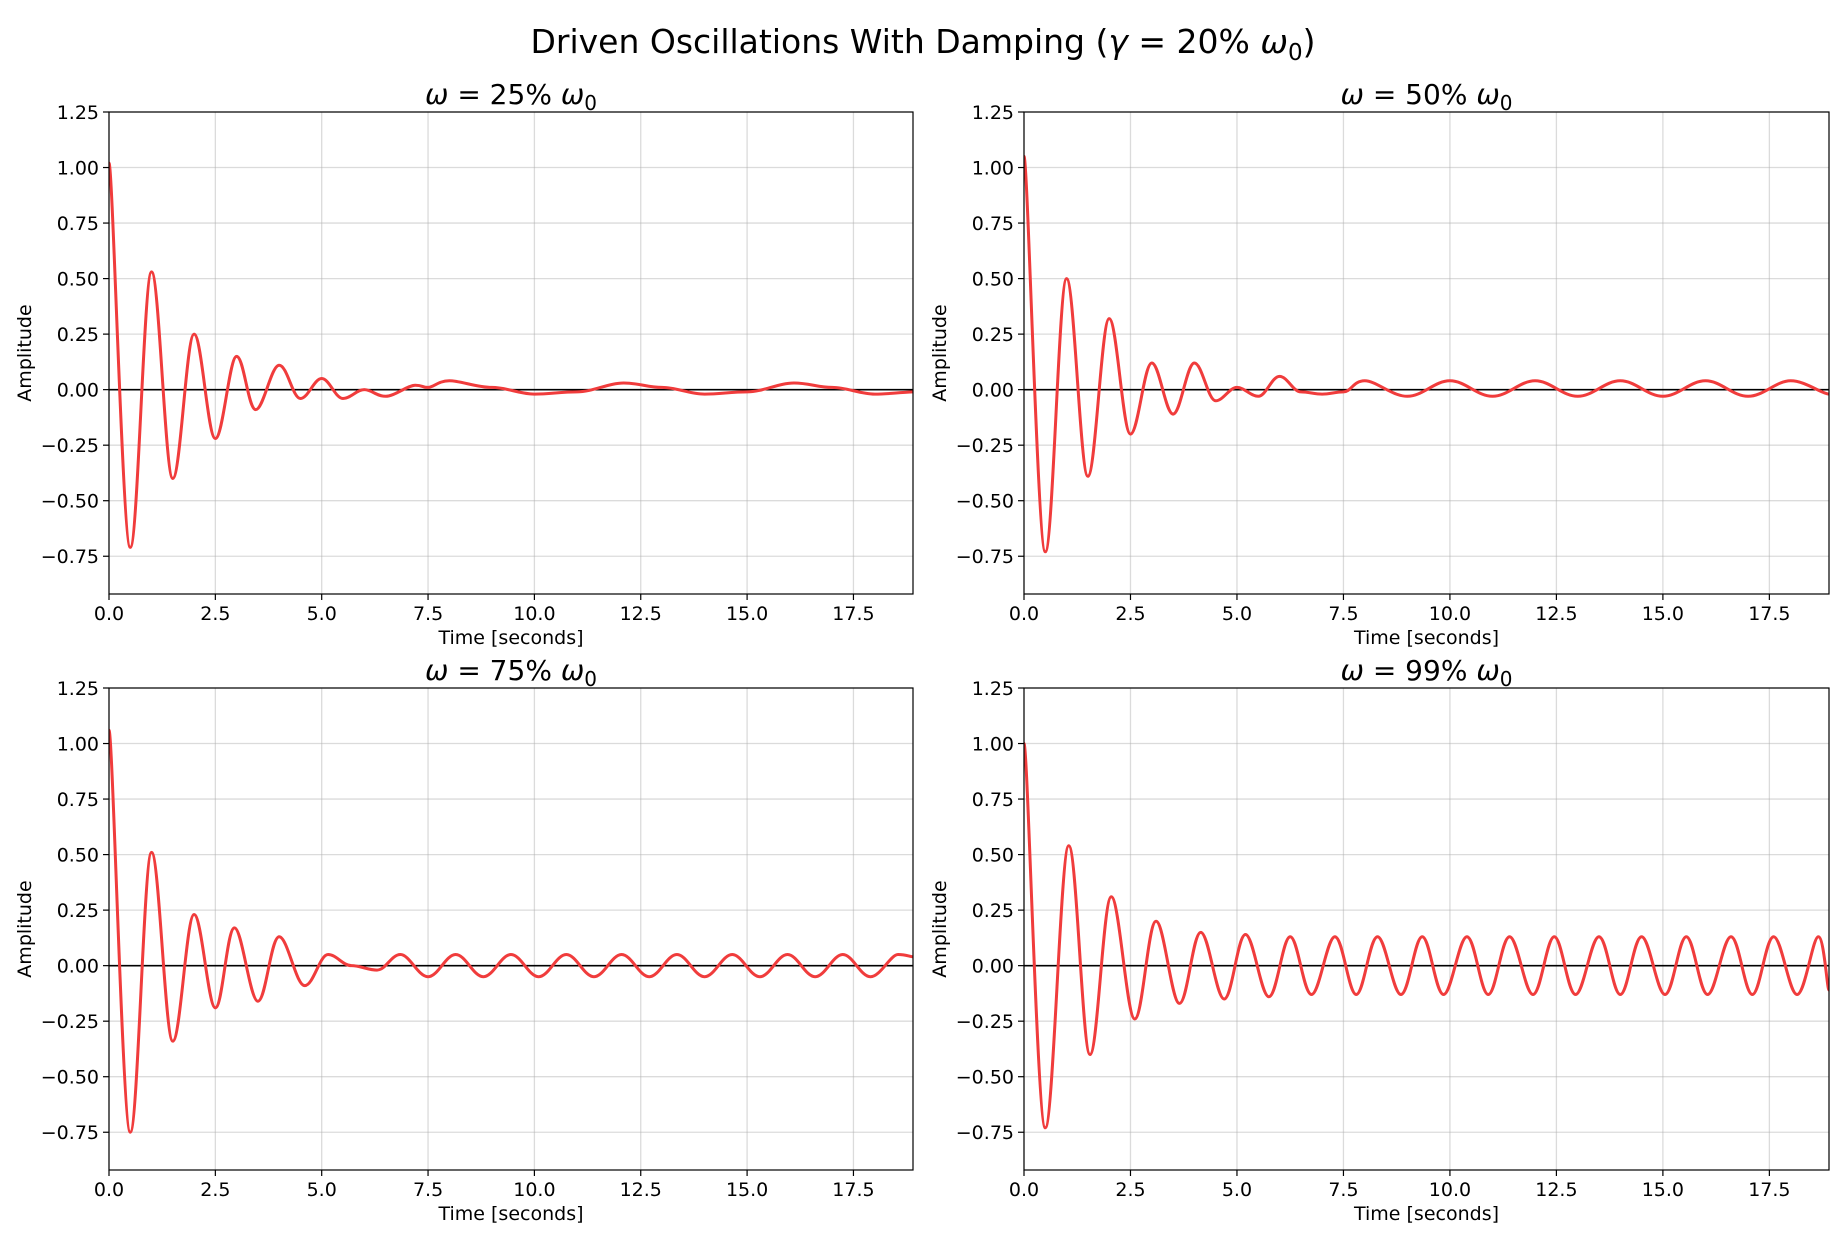 This screenshot has height=1239, width=1847. I want to click on subplot-title: ω = 75% ω0, so click(511, 672).